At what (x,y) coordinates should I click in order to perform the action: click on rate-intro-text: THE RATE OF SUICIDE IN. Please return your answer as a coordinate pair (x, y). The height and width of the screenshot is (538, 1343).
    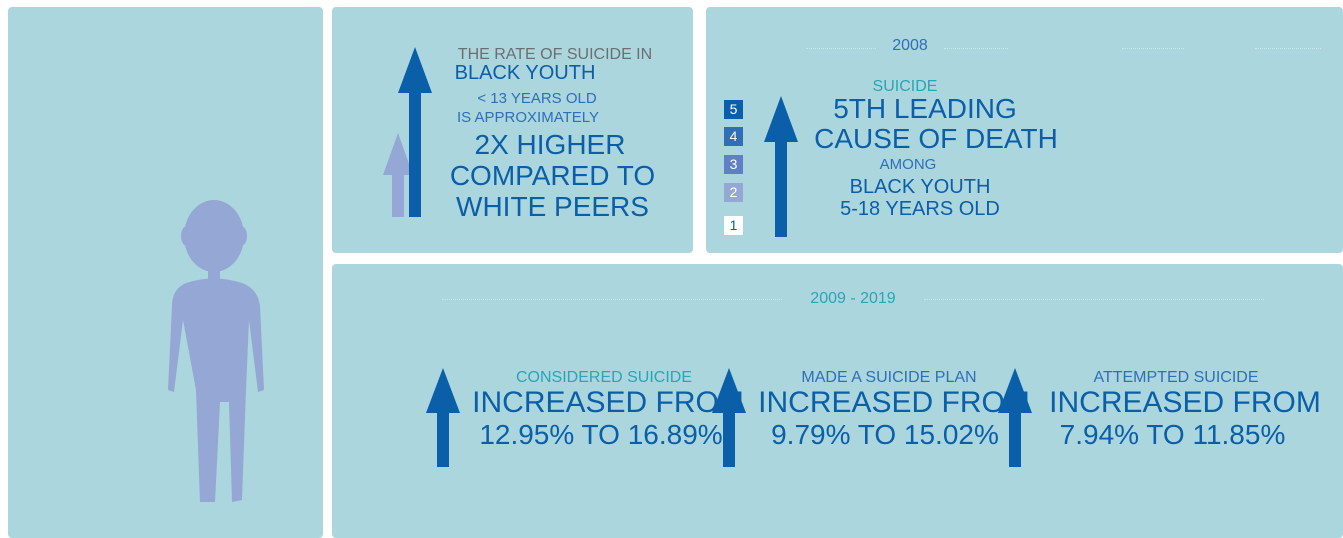
    Looking at the image, I should click on (555, 54).